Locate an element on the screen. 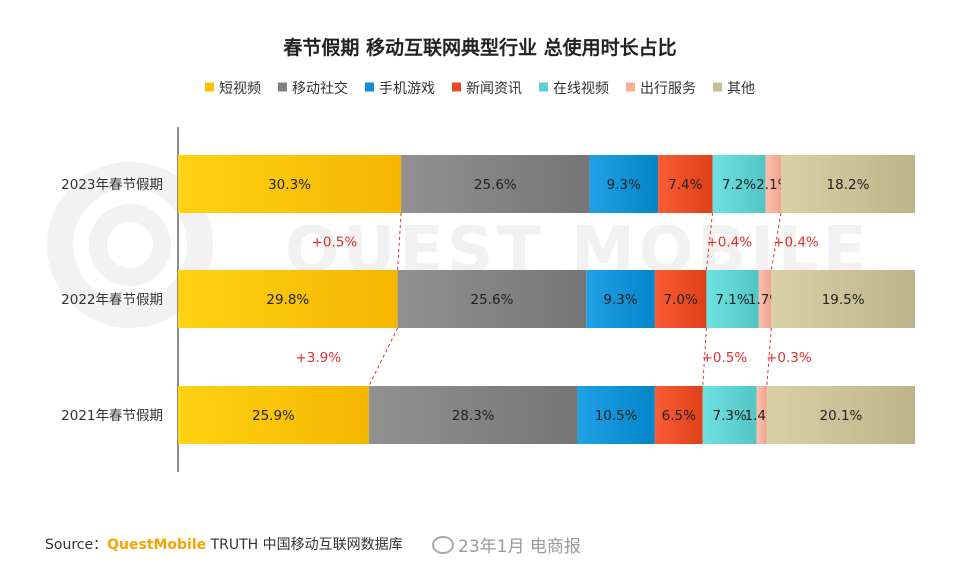 Image resolution: width=960 pixels, height=568 pixels. data-label: 20.1% is located at coordinates (840, 416).